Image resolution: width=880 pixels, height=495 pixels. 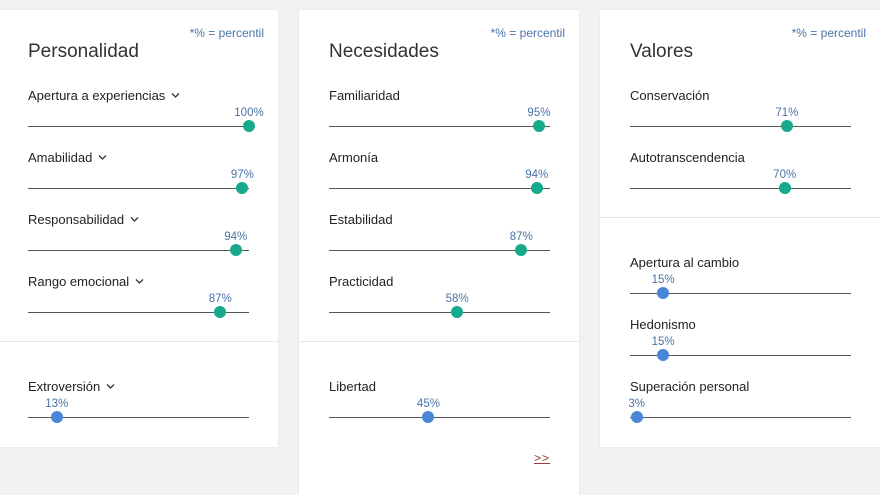 What do you see at coordinates (242, 175) in the screenshot?
I see `percentile-value: 97%` at bounding box center [242, 175].